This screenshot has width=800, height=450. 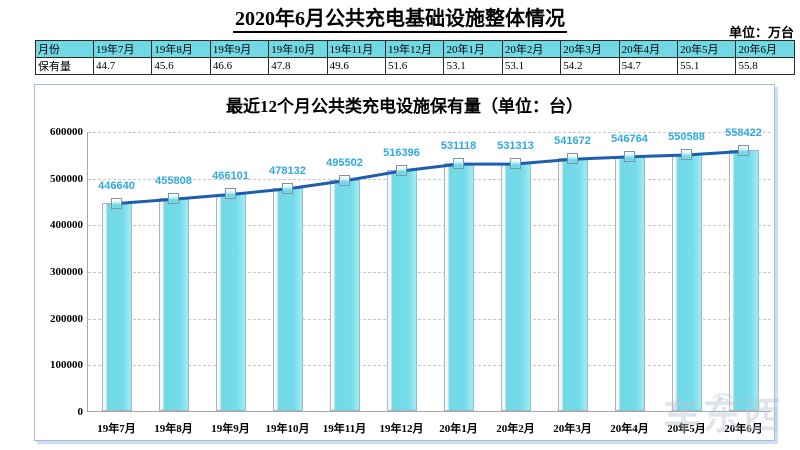 What do you see at coordinates (356, 49) in the screenshot?
I see `month-header-cell: 19年11月` at bounding box center [356, 49].